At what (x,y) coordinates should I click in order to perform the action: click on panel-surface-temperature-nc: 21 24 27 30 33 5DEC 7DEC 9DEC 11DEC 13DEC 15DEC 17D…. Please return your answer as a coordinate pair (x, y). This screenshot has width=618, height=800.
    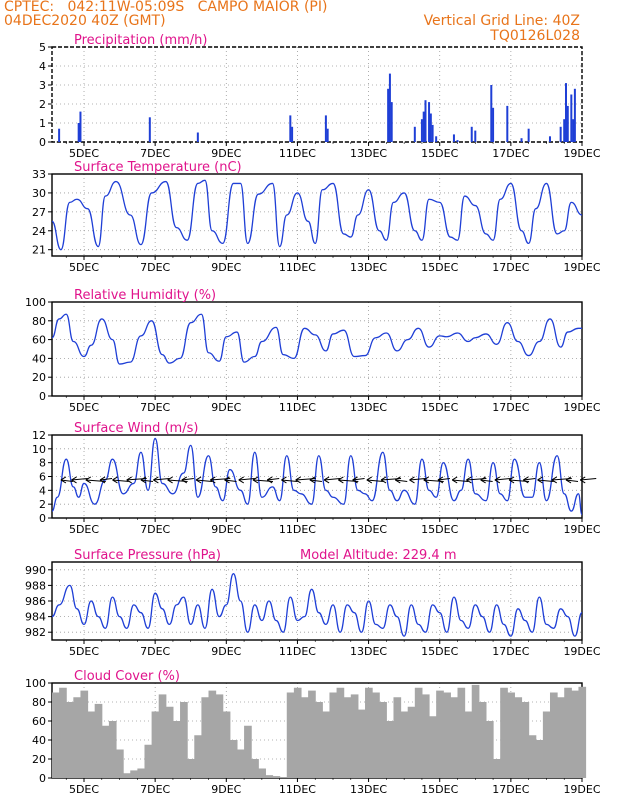
    Looking at the image, I should click on (316, 217).